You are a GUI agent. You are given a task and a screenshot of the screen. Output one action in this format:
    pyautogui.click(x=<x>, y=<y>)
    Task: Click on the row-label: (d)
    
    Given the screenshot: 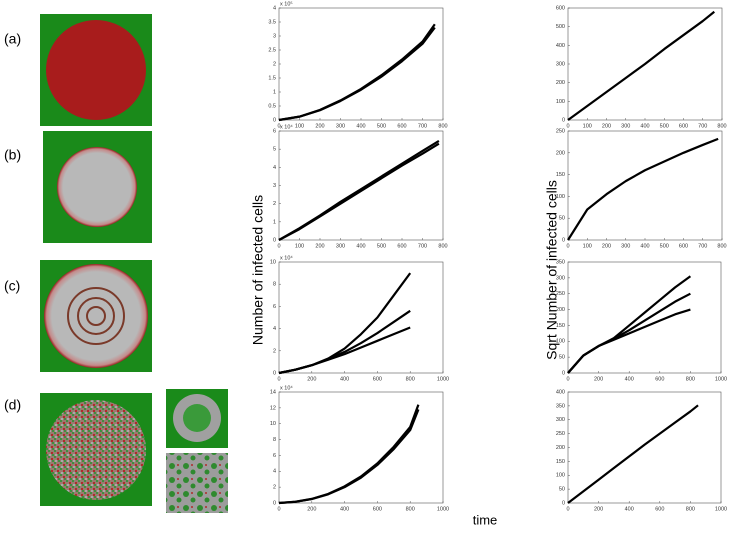 What is the action you would take?
    pyautogui.click(x=12, y=405)
    